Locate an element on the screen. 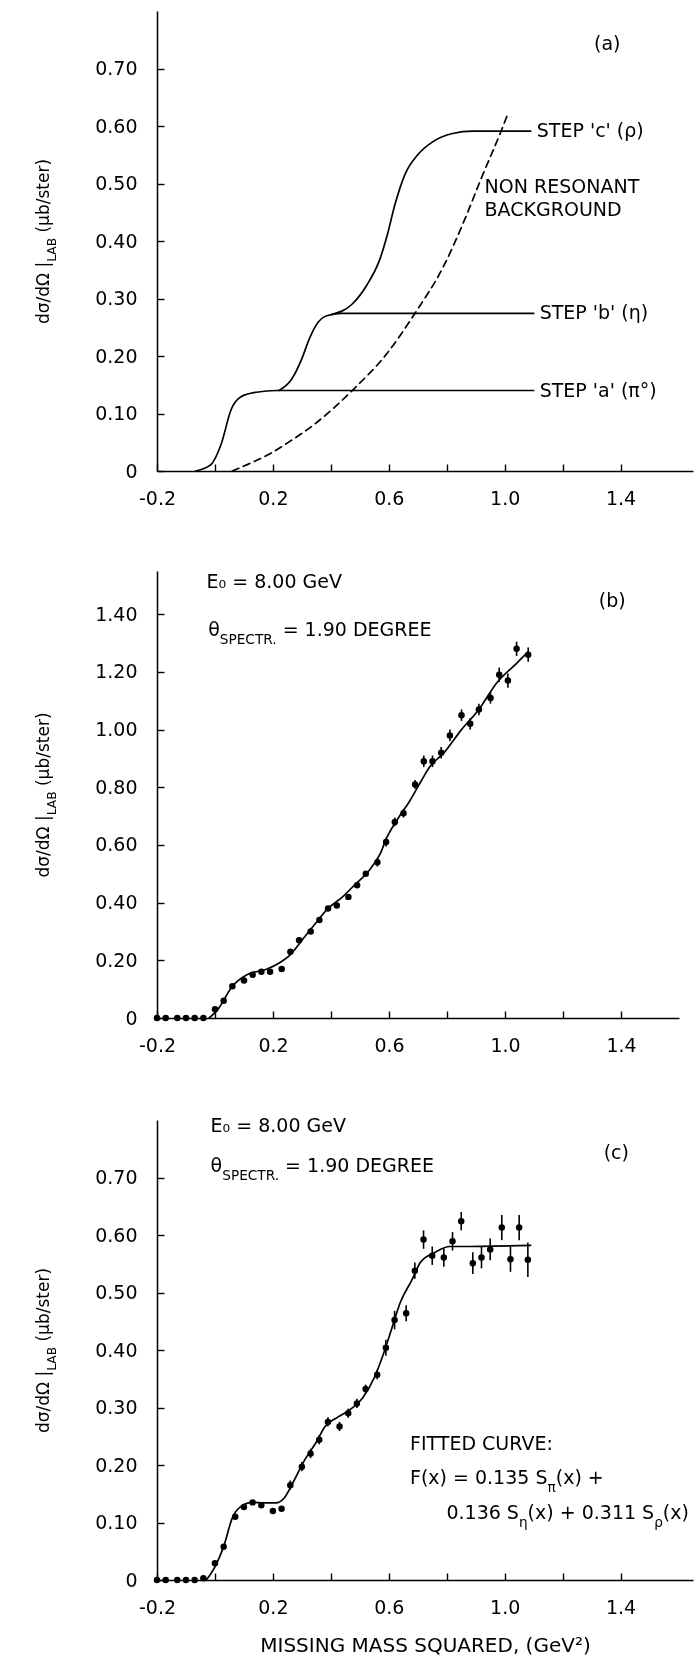 This screenshot has height=1662, width=697. y-tick-label: 1.20 is located at coordinates (116, 671).